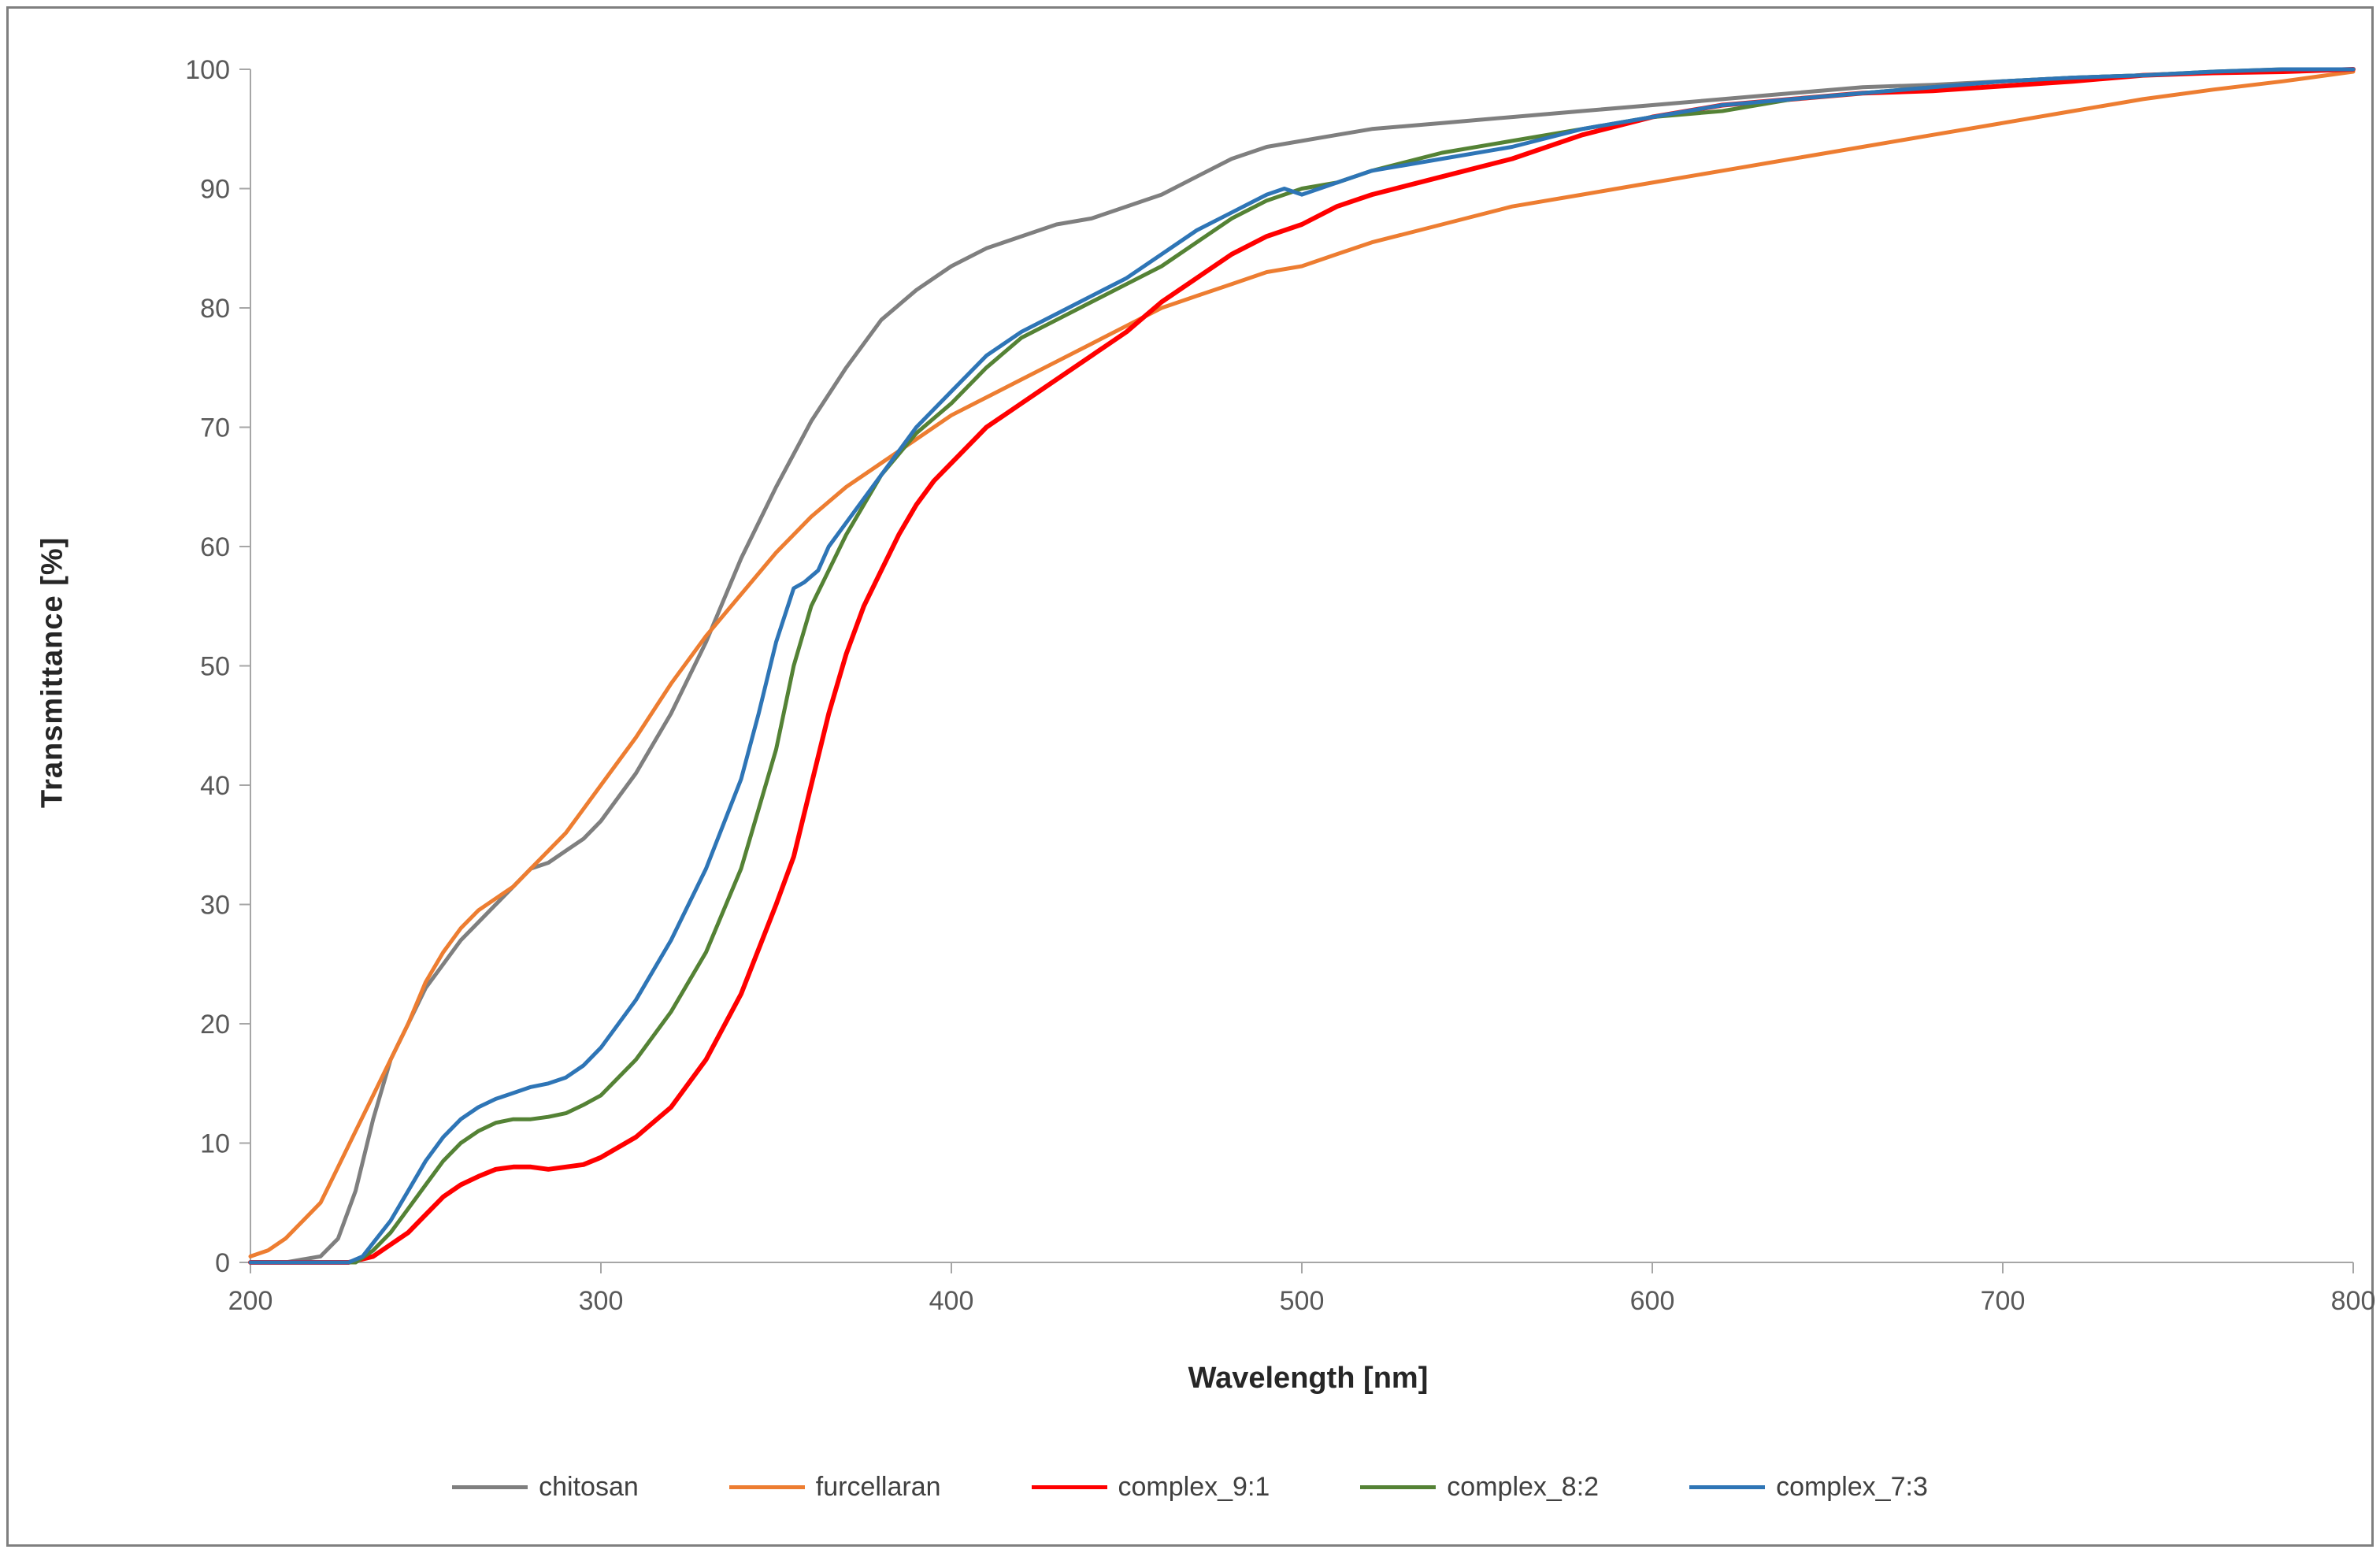  Describe the element at coordinates (215, 547) in the screenshot. I see `y-tick-label: 60` at that location.